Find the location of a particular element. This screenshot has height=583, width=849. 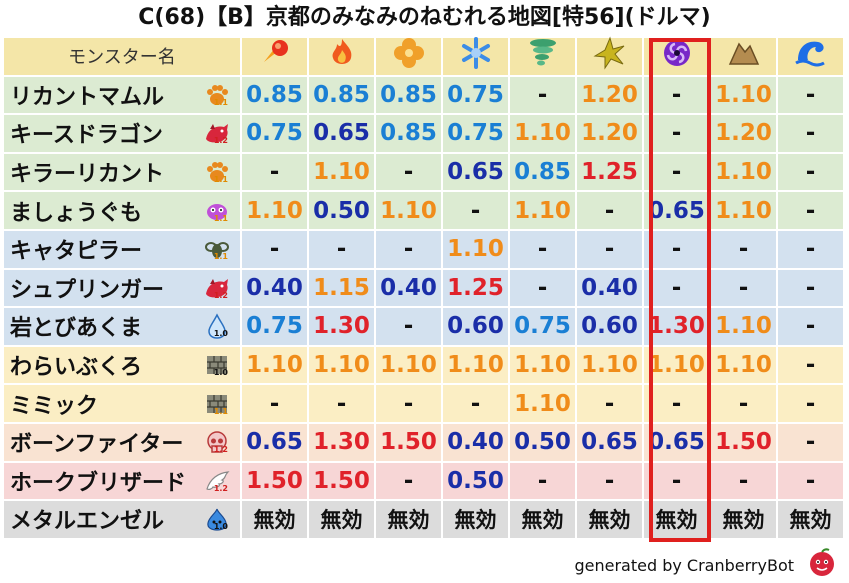

table-row-name: わらいぶくろ 1.0 is located at coordinates (123, 366).